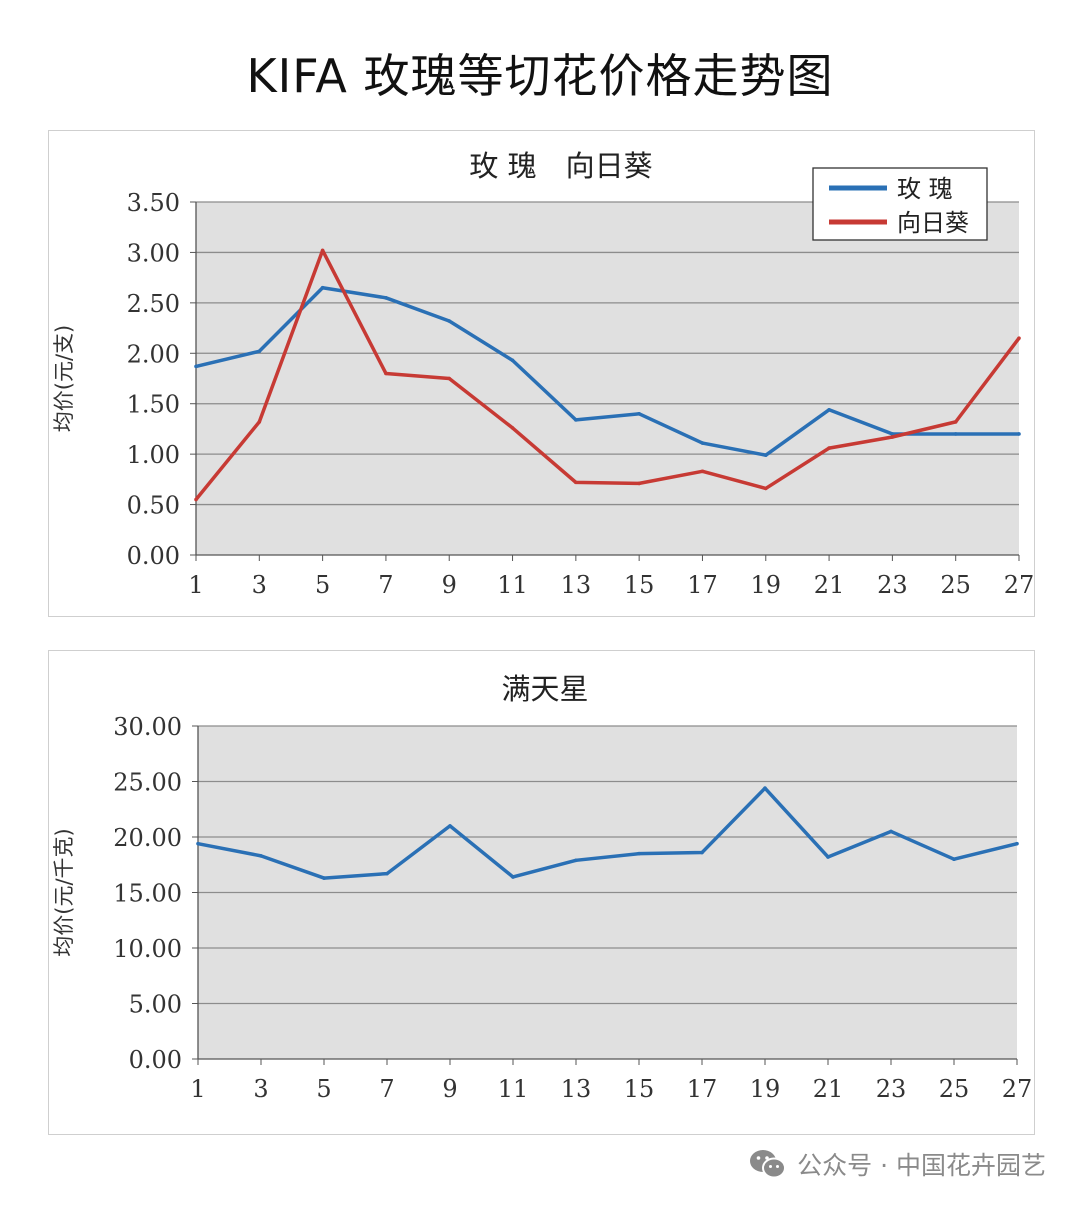  Describe the element at coordinates (147, 727) in the screenshot. I see `y-tick-label: 30.00` at that location.